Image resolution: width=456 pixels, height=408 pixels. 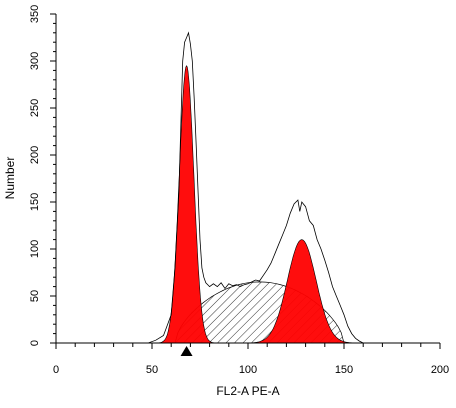 What do you see at coordinates (247, 391) in the screenshot?
I see `x-axis-title: FL2-A PE-A` at bounding box center [247, 391].